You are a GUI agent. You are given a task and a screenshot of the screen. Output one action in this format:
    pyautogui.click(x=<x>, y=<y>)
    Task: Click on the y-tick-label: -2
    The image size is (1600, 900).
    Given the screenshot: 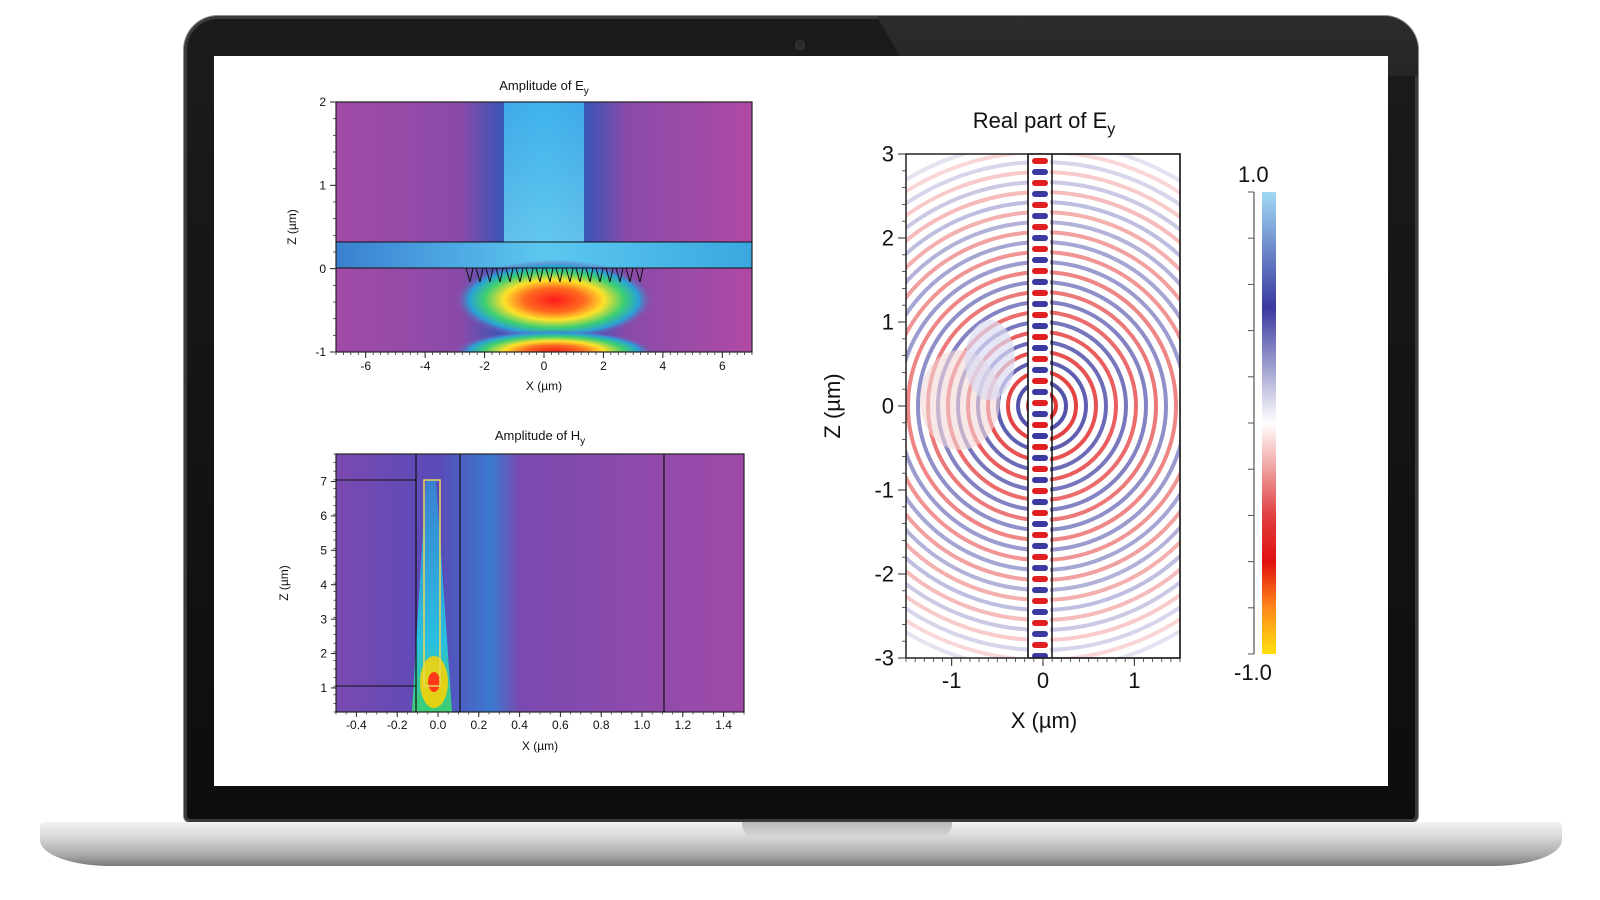 What is the action you would take?
    pyautogui.click(x=884, y=574)
    